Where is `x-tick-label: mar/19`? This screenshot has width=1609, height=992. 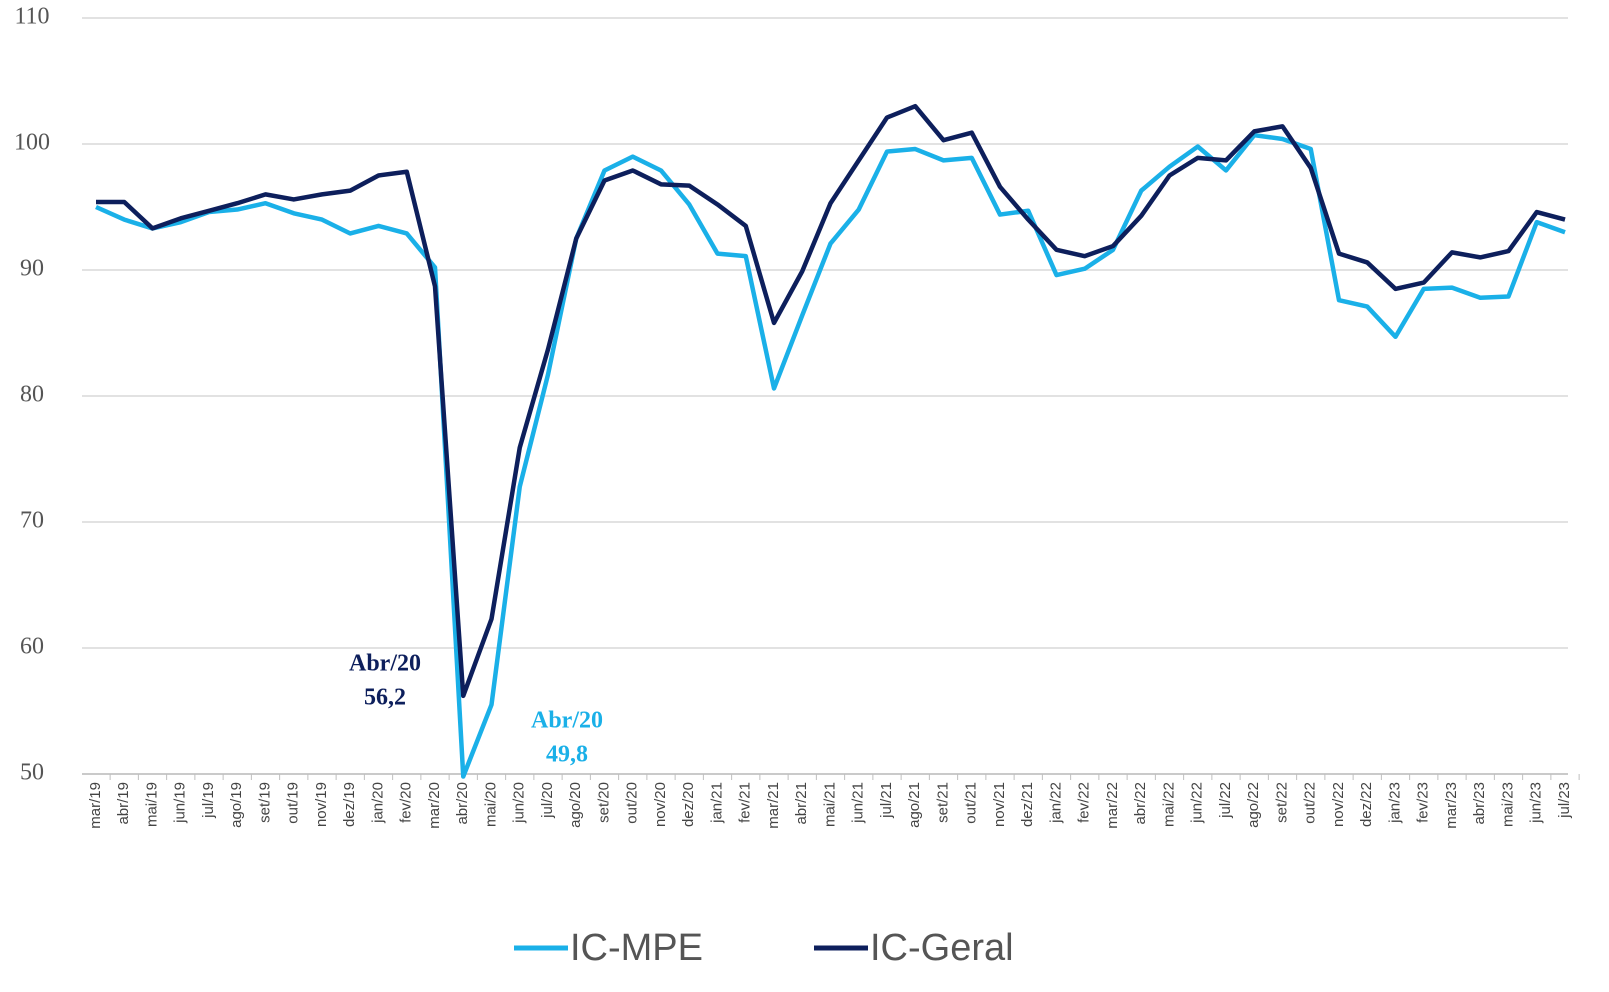
x-tick-label: mar/19 is located at coordinates (95, 805).